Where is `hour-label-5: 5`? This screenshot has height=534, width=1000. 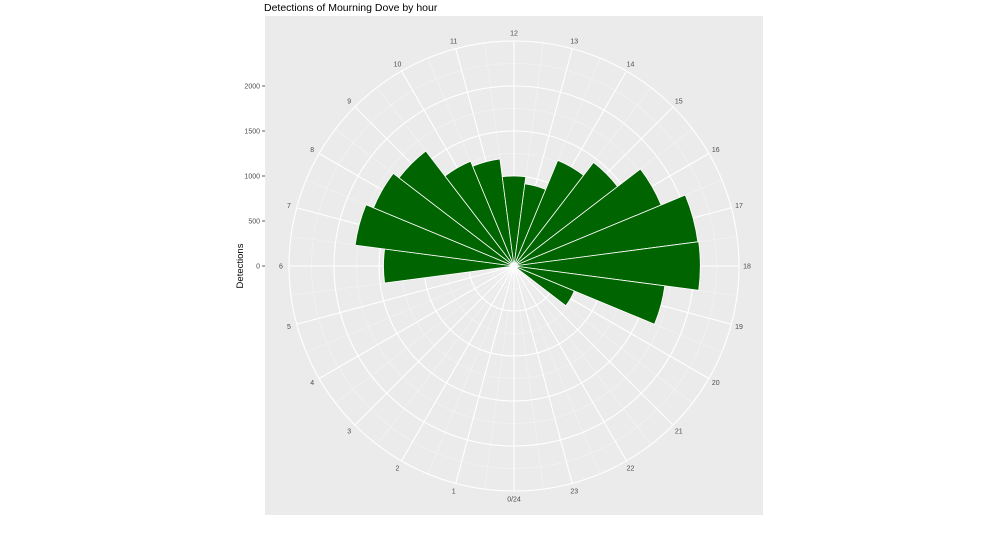
hour-label-5: 5 is located at coordinates (289, 327).